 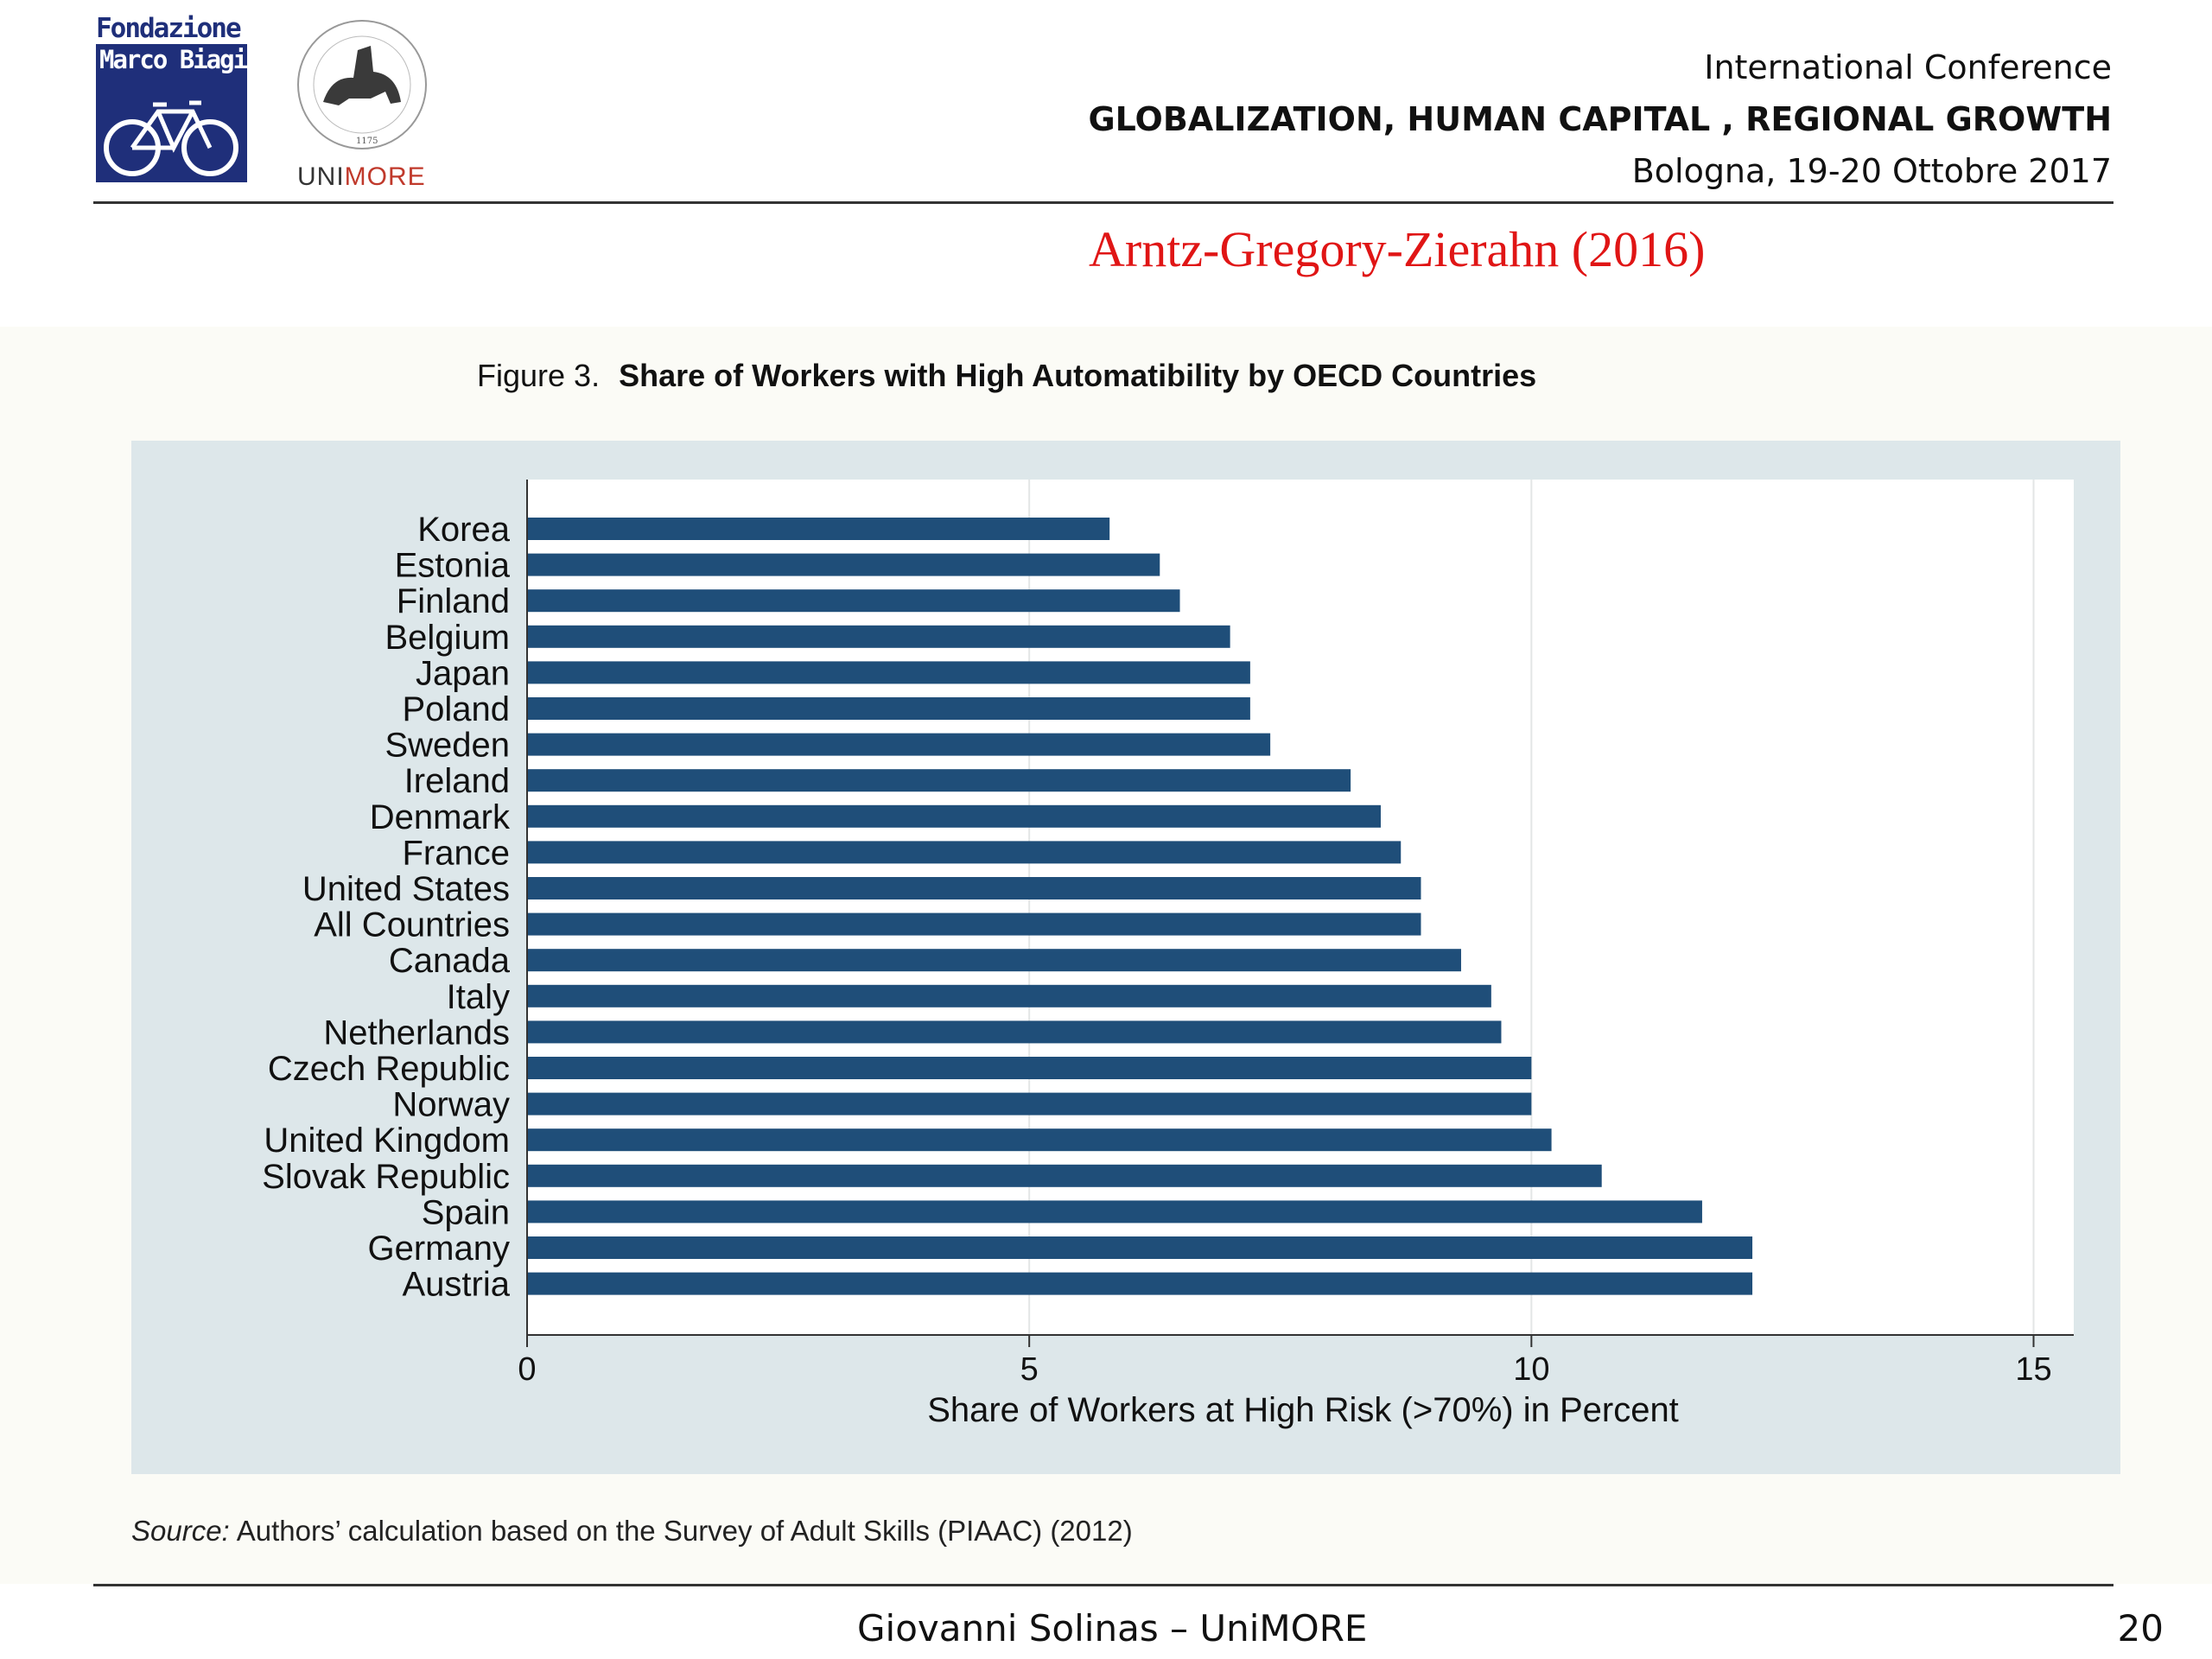 What do you see at coordinates (1531, 1369) in the screenshot?
I see `x-tick-label: 10` at bounding box center [1531, 1369].